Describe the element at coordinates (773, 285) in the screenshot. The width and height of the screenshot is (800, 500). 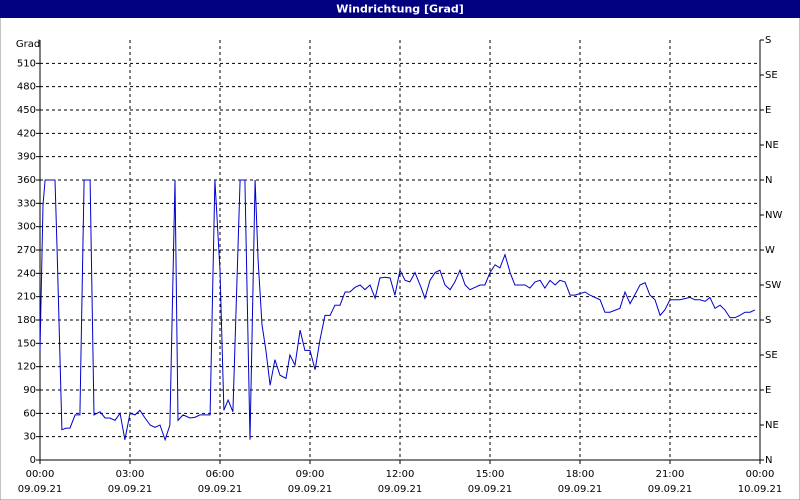
I see `y2-tick-label: SW` at that location.